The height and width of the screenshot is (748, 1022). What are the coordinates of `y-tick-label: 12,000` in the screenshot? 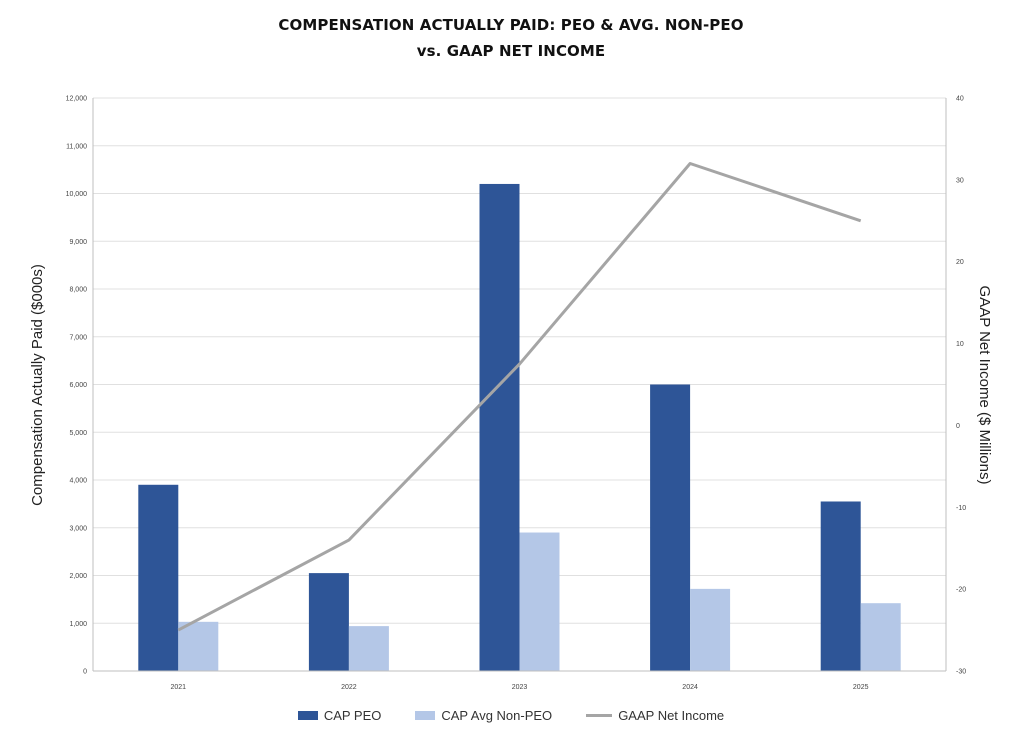 It's located at (77, 99).